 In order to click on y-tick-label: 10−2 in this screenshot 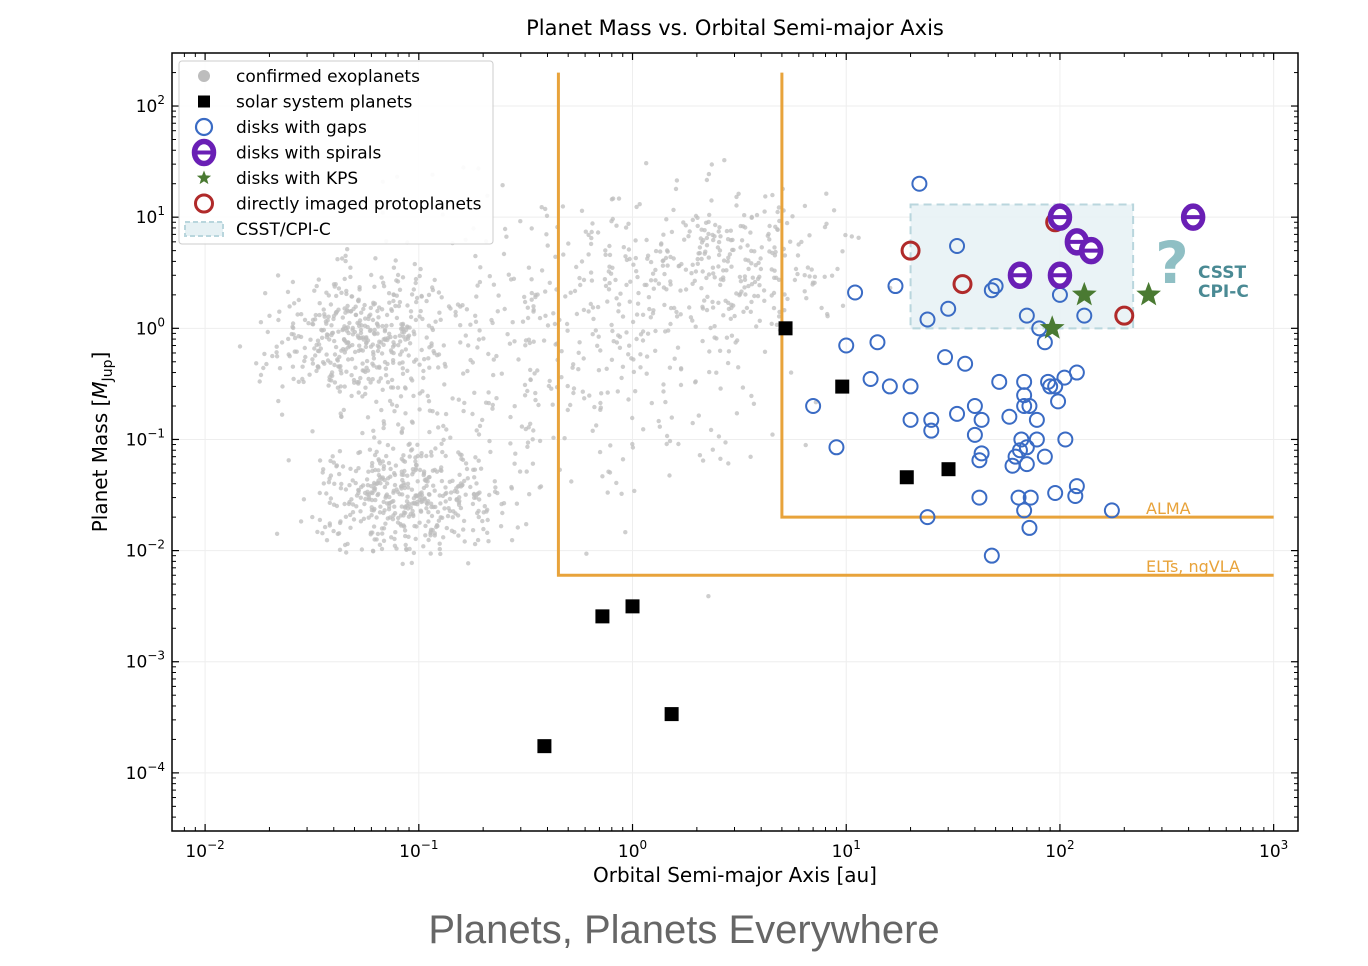, I will do `click(145, 550)`.